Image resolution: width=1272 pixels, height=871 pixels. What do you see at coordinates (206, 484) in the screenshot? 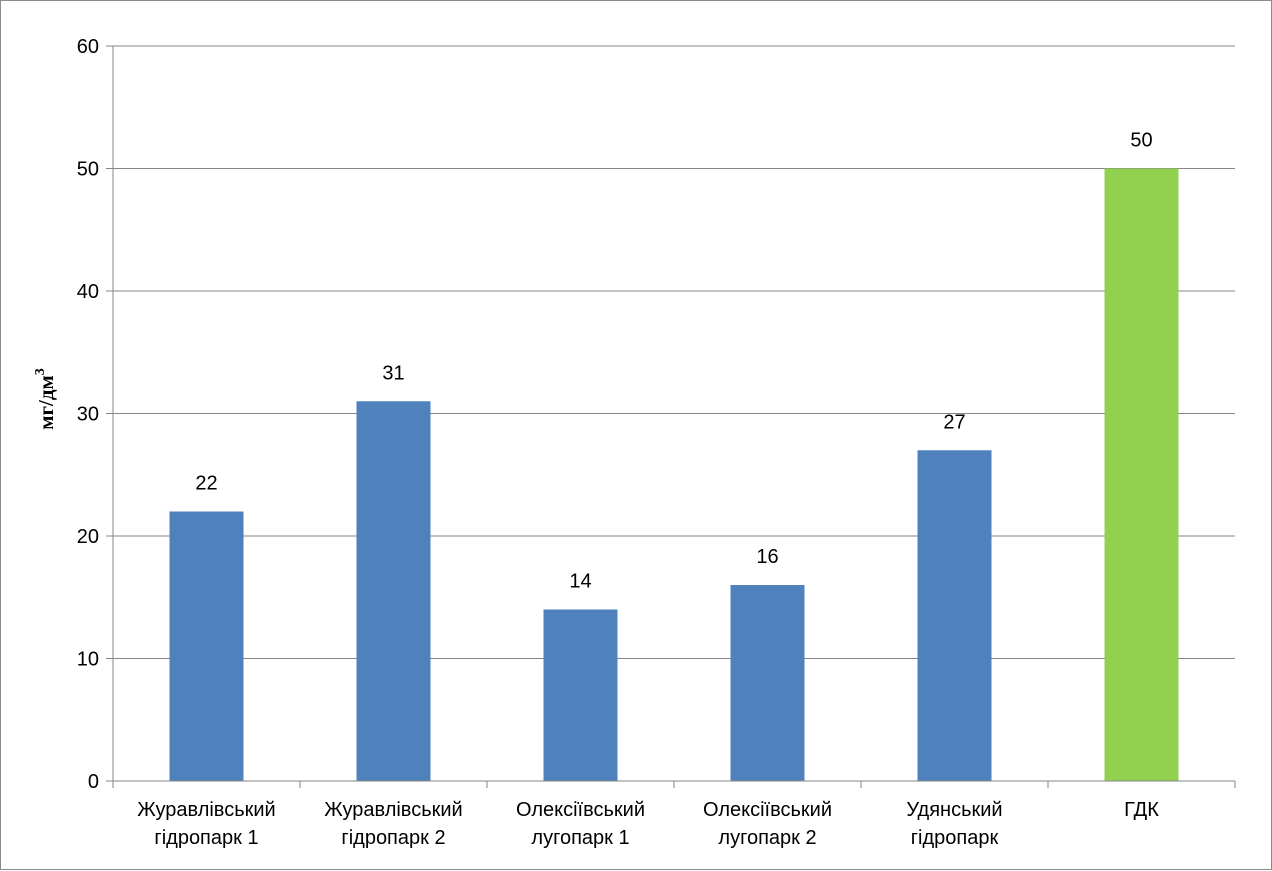
I see `data-label: 22` at bounding box center [206, 484].